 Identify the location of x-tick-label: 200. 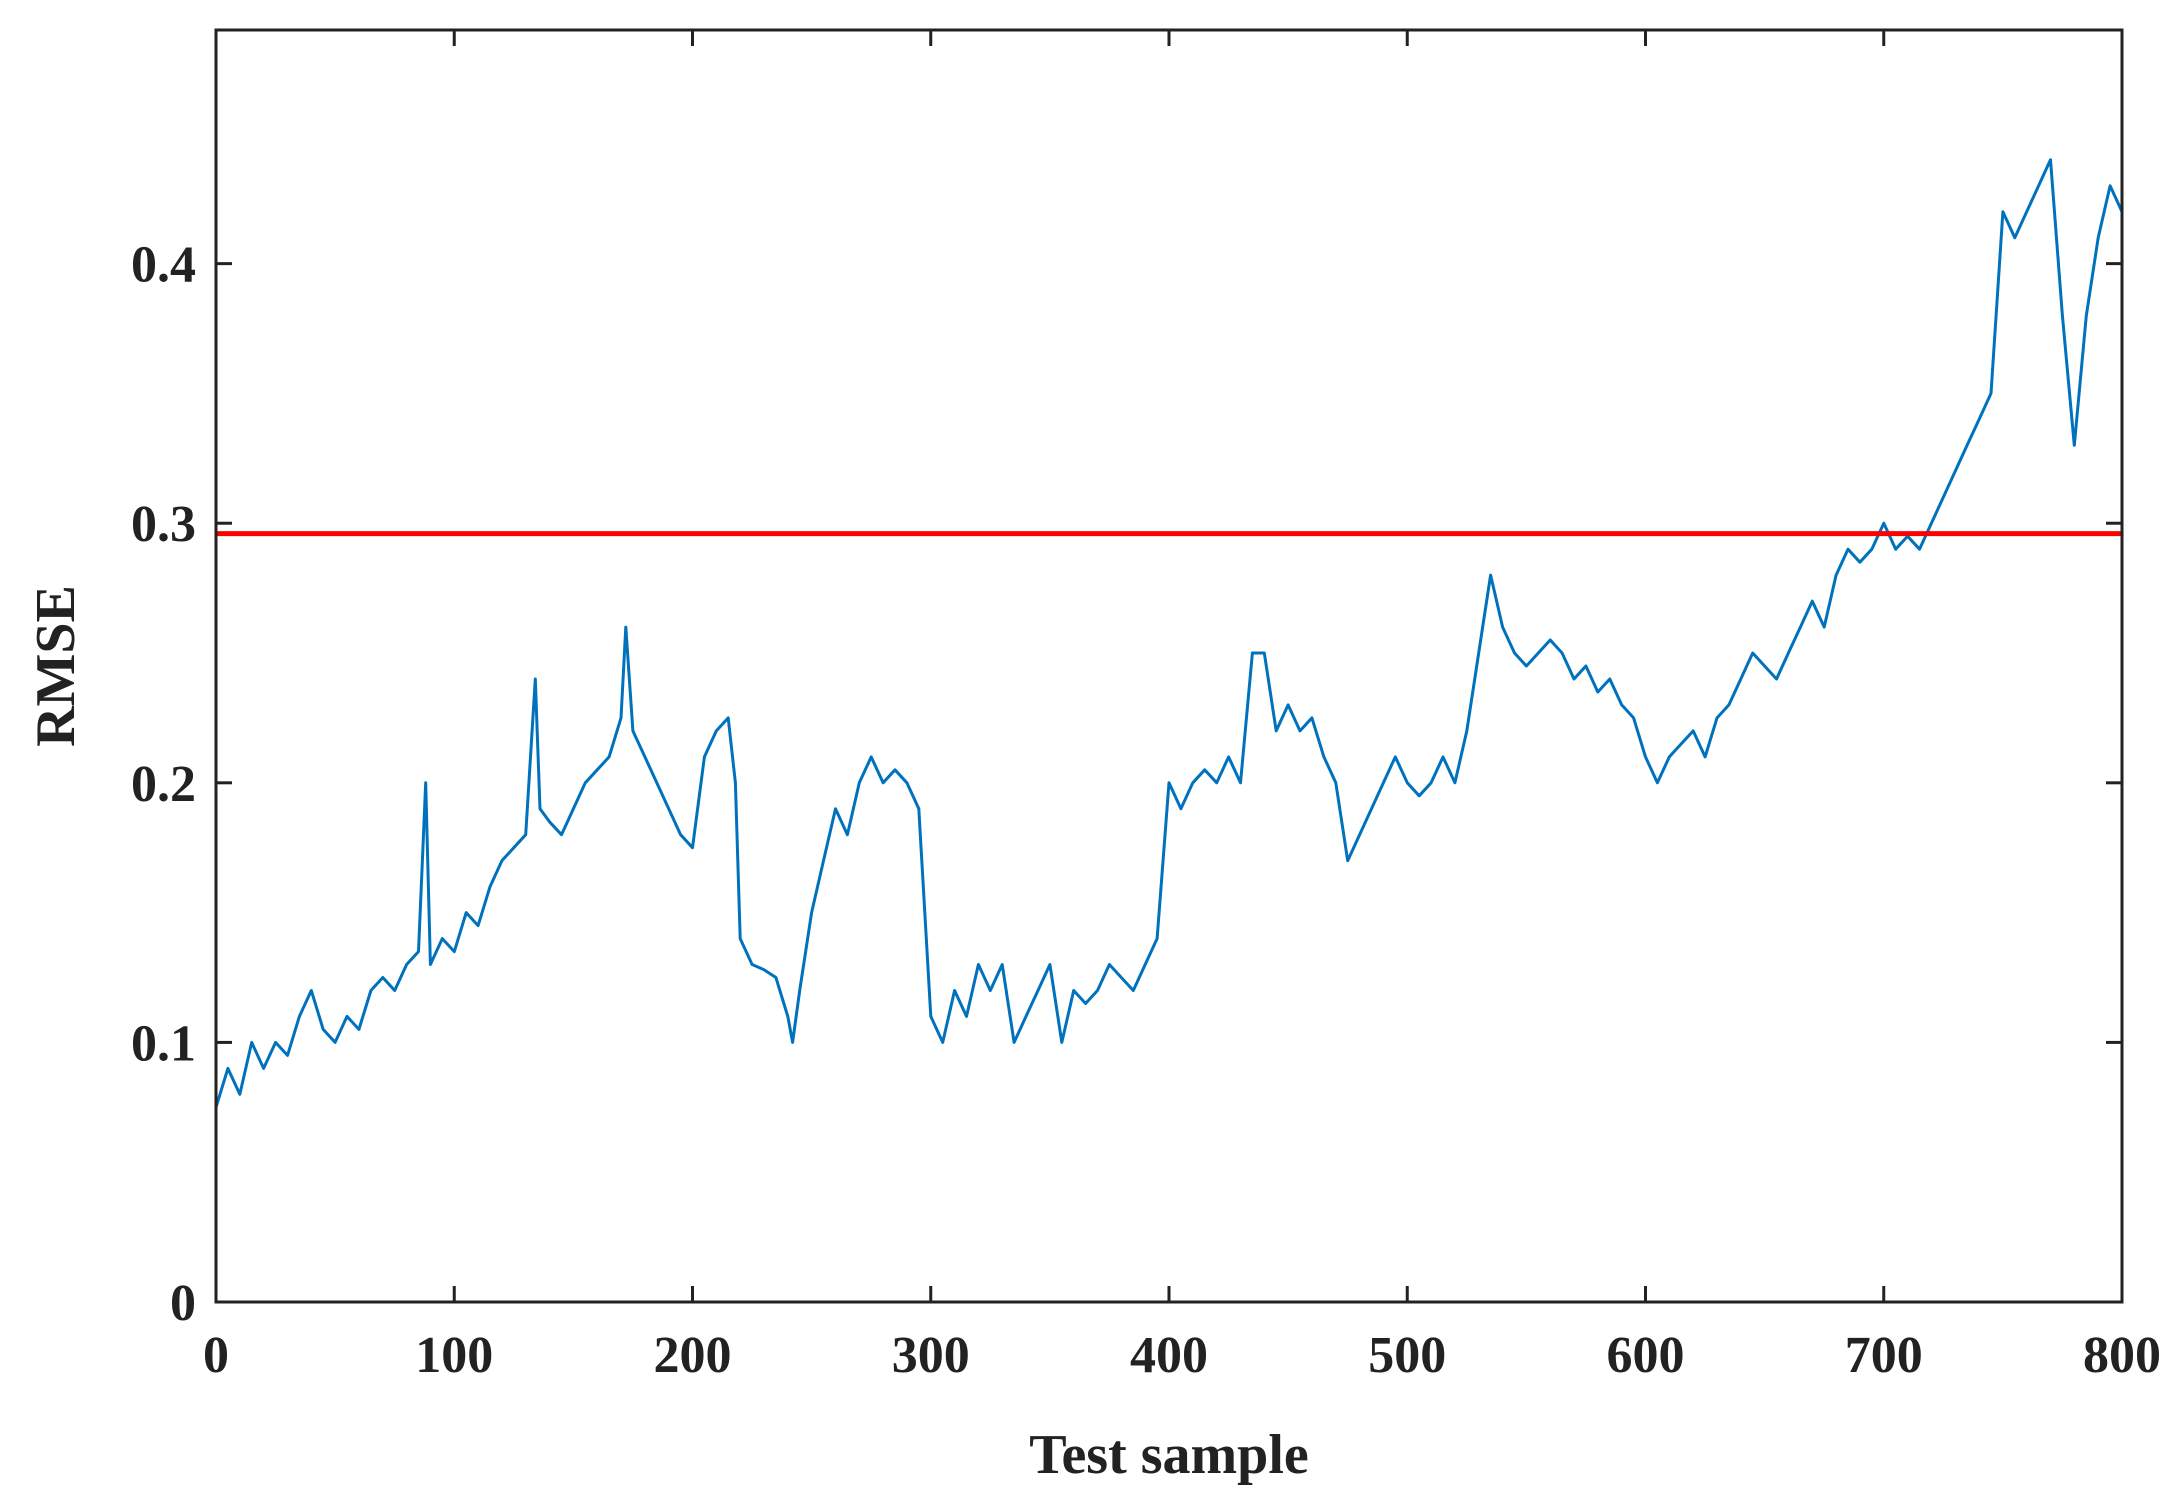
(693, 1355).